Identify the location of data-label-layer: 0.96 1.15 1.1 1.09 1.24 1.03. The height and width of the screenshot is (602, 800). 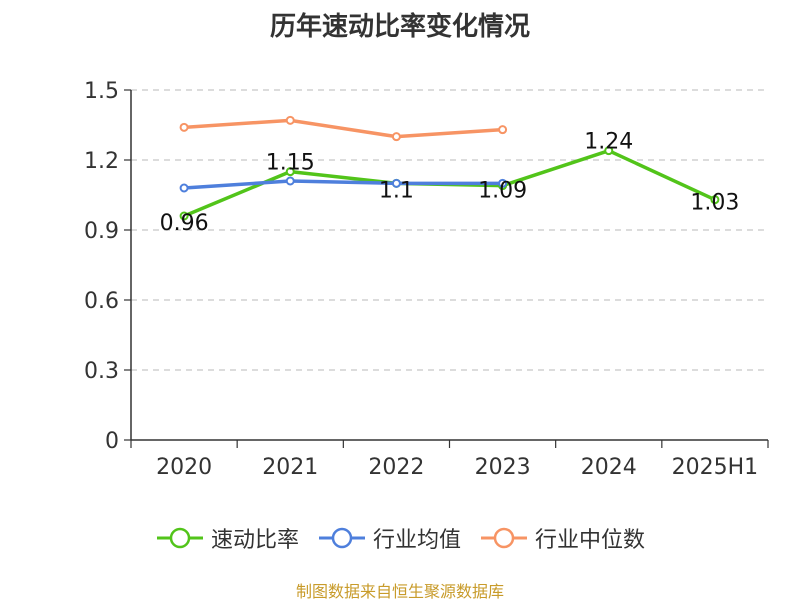
(450, 183).